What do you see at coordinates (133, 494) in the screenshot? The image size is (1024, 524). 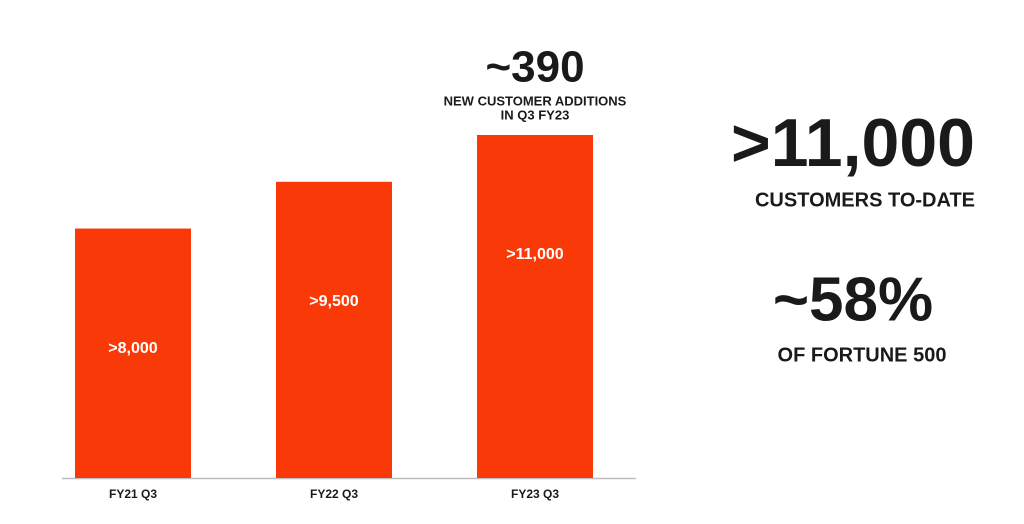 I see `x-tick-label: FY21 Q3` at bounding box center [133, 494].